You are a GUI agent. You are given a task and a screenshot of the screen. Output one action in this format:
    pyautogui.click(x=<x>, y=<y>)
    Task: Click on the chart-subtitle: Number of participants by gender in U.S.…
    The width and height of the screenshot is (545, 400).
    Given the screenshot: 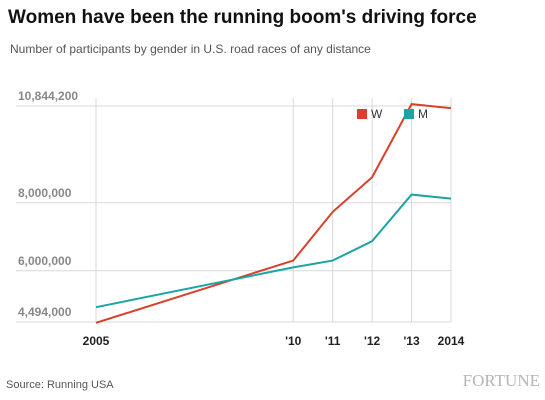 What is the action you would take?
    pyautogui.click(x=190, y=49)
    